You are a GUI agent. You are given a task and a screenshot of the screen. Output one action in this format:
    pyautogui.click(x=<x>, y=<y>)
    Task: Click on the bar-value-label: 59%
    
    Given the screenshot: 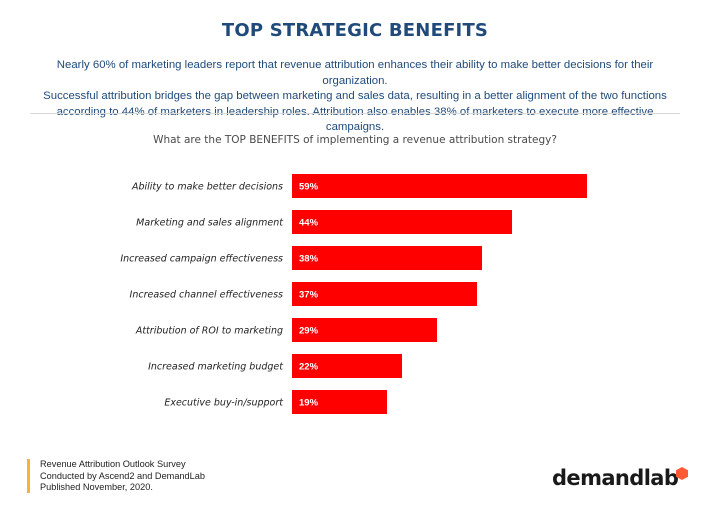 What is the action you would take?
    pyautogui.click(x=309, y=187)
    